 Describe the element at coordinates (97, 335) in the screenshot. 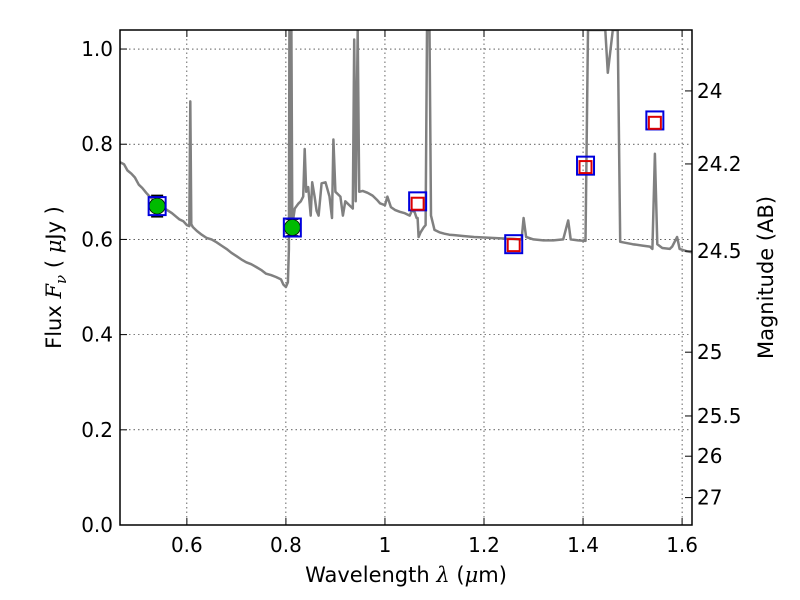

I see `y-tick-label: 0.4` at that location.